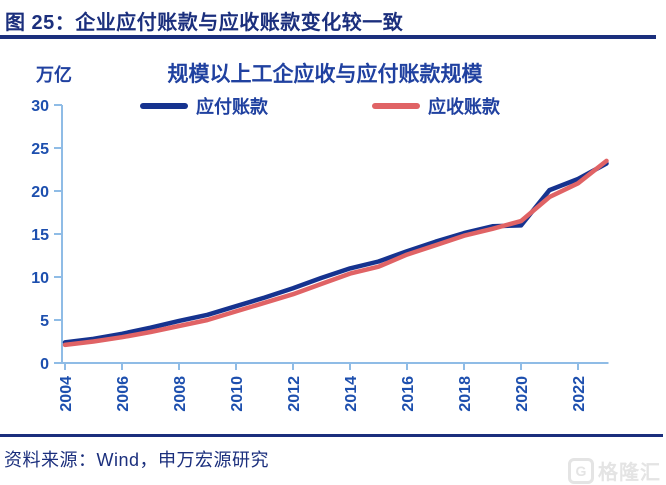 This screenshot has width=666, height=485. What do you see at coordinates (325, 74) in the screenshot?
I see `chart-title: 规模以上工企应收与应付账款规模` at bounding box center [325, 74].